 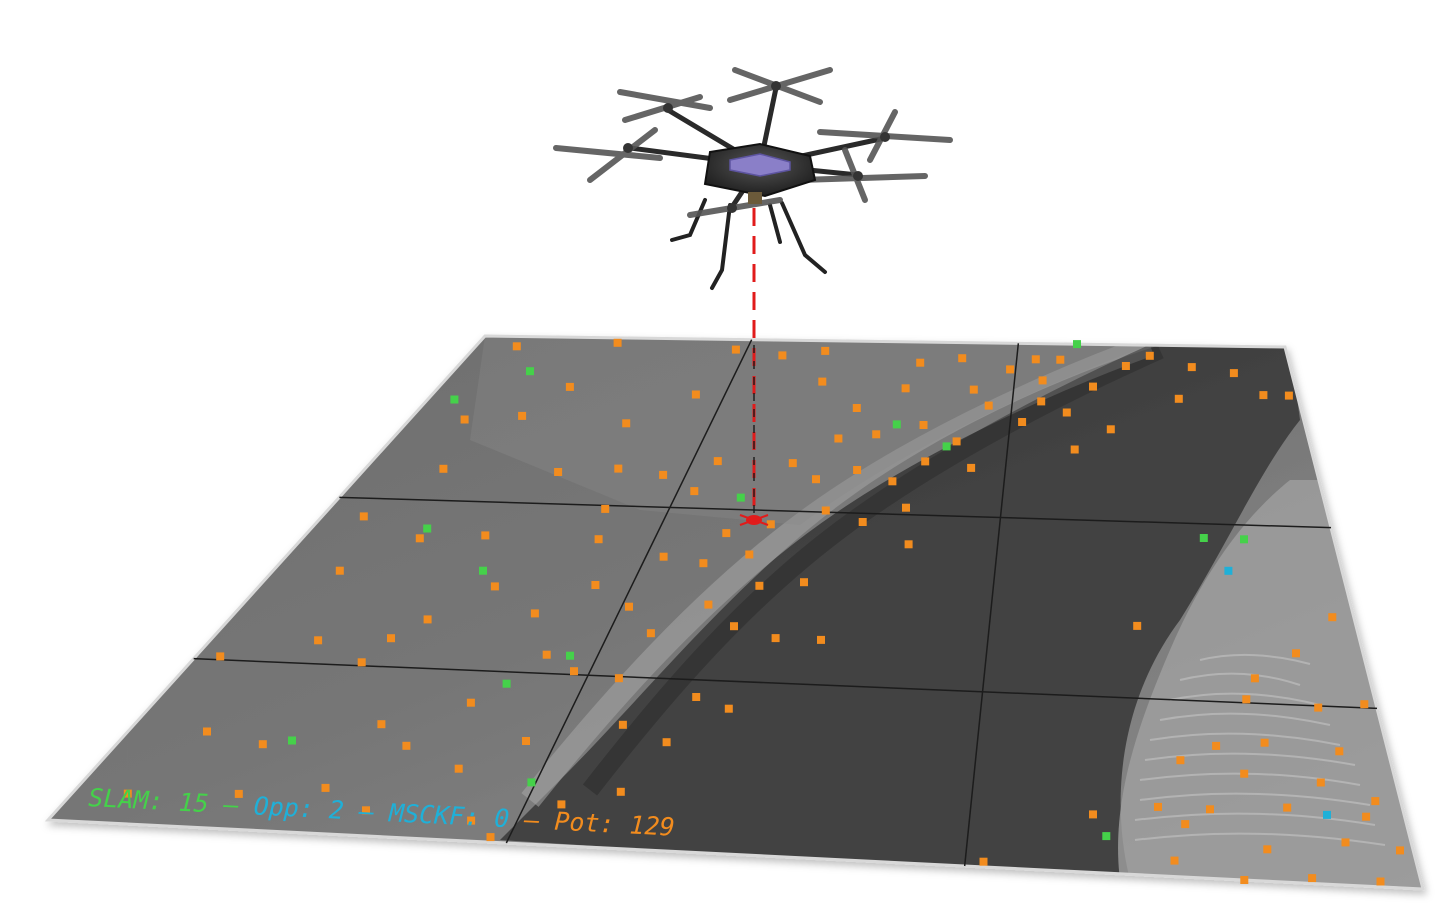 I want to click on feature-points-opp, so click(x=1277, y=692).